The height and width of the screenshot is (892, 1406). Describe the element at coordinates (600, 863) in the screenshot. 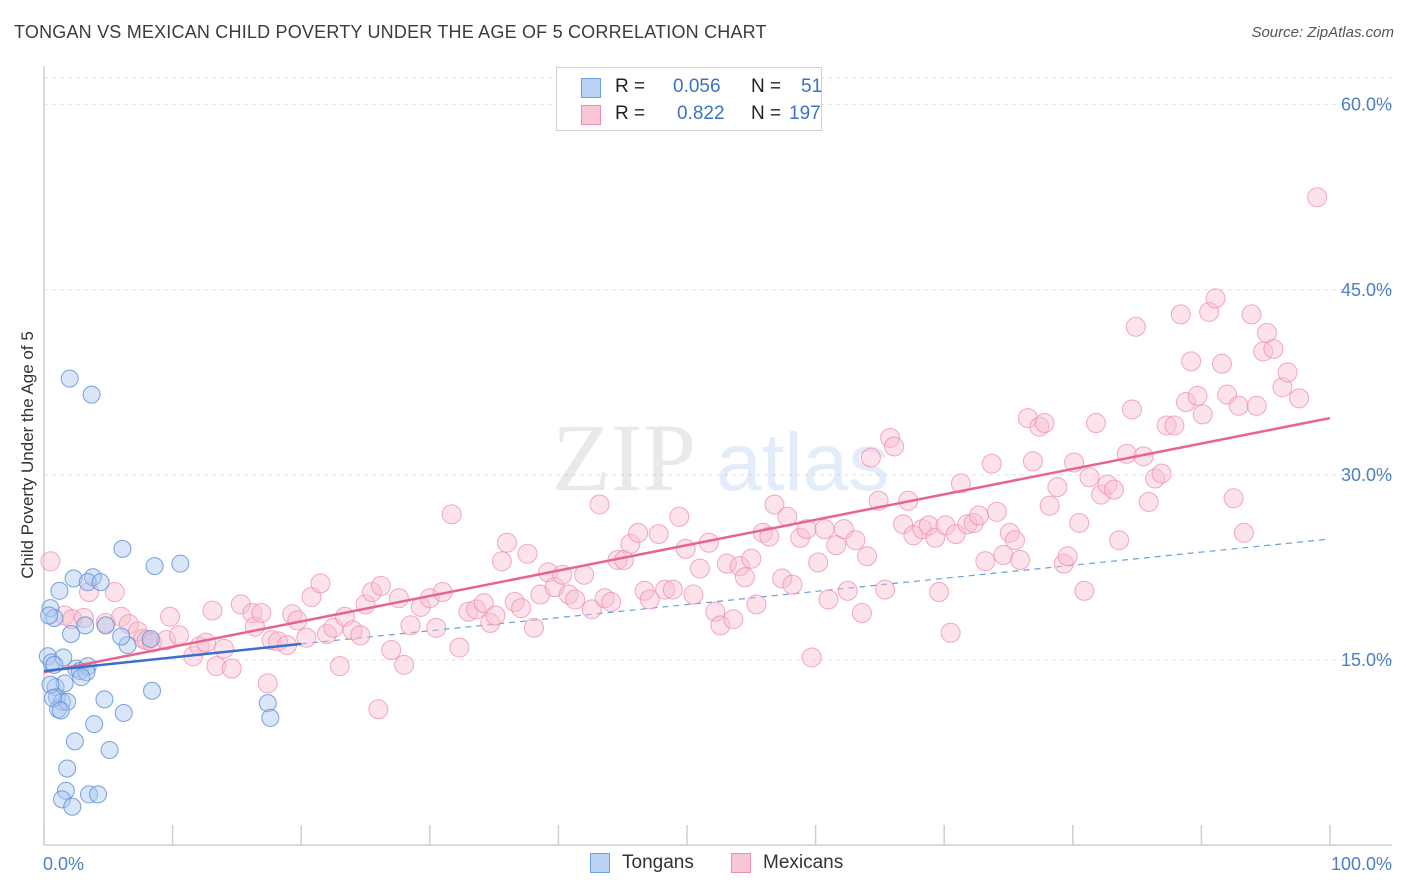

I see `tongans-legend-swatch` at that location.